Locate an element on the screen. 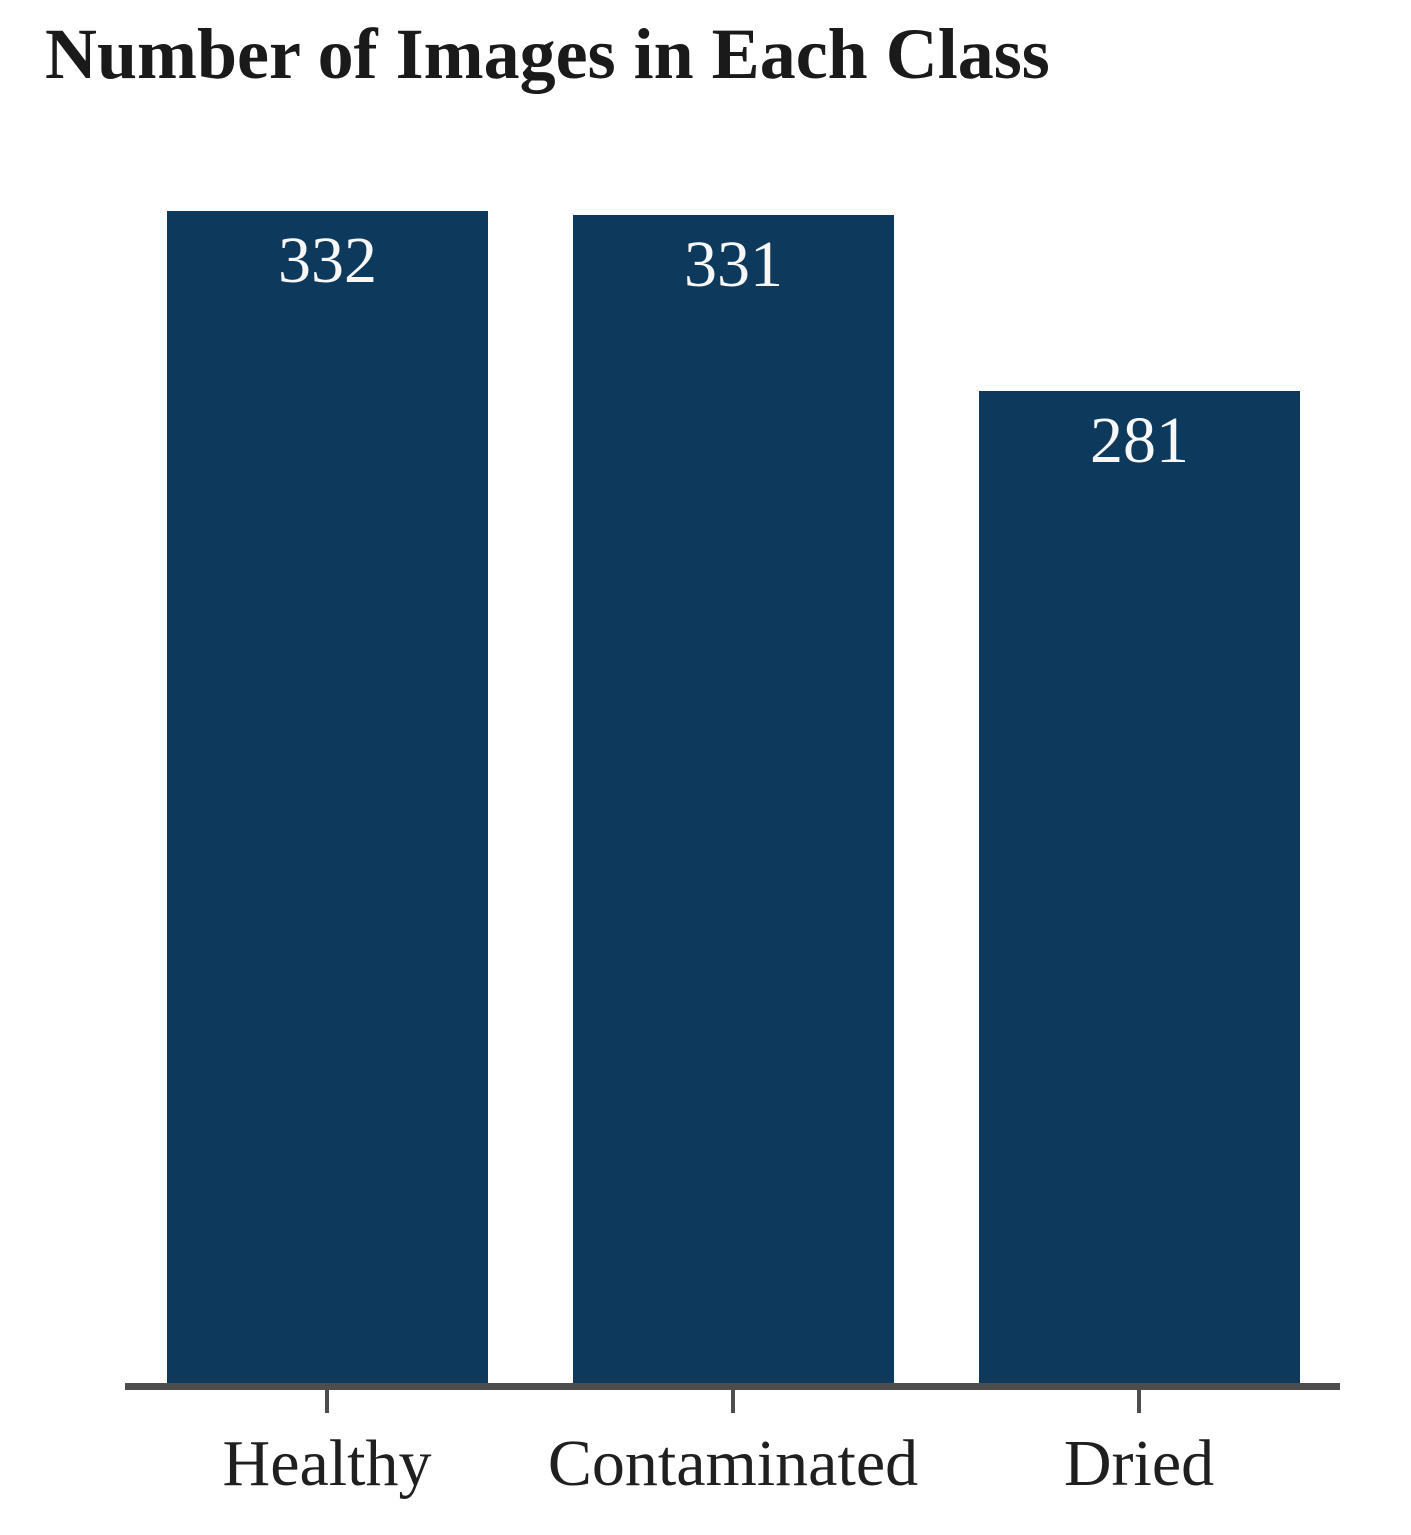  bar-value-label-dried: 281 is located at coordinates (1139, 440).